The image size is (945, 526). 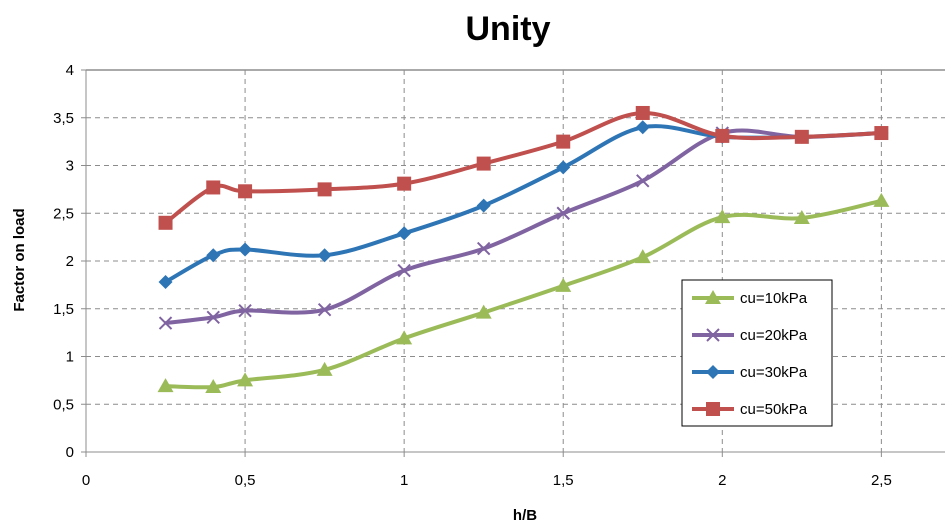 What do you see at coordinates (404, 480) in the screenshot?
I see `x-tick-label: 1` at bounding box center [404, 480].